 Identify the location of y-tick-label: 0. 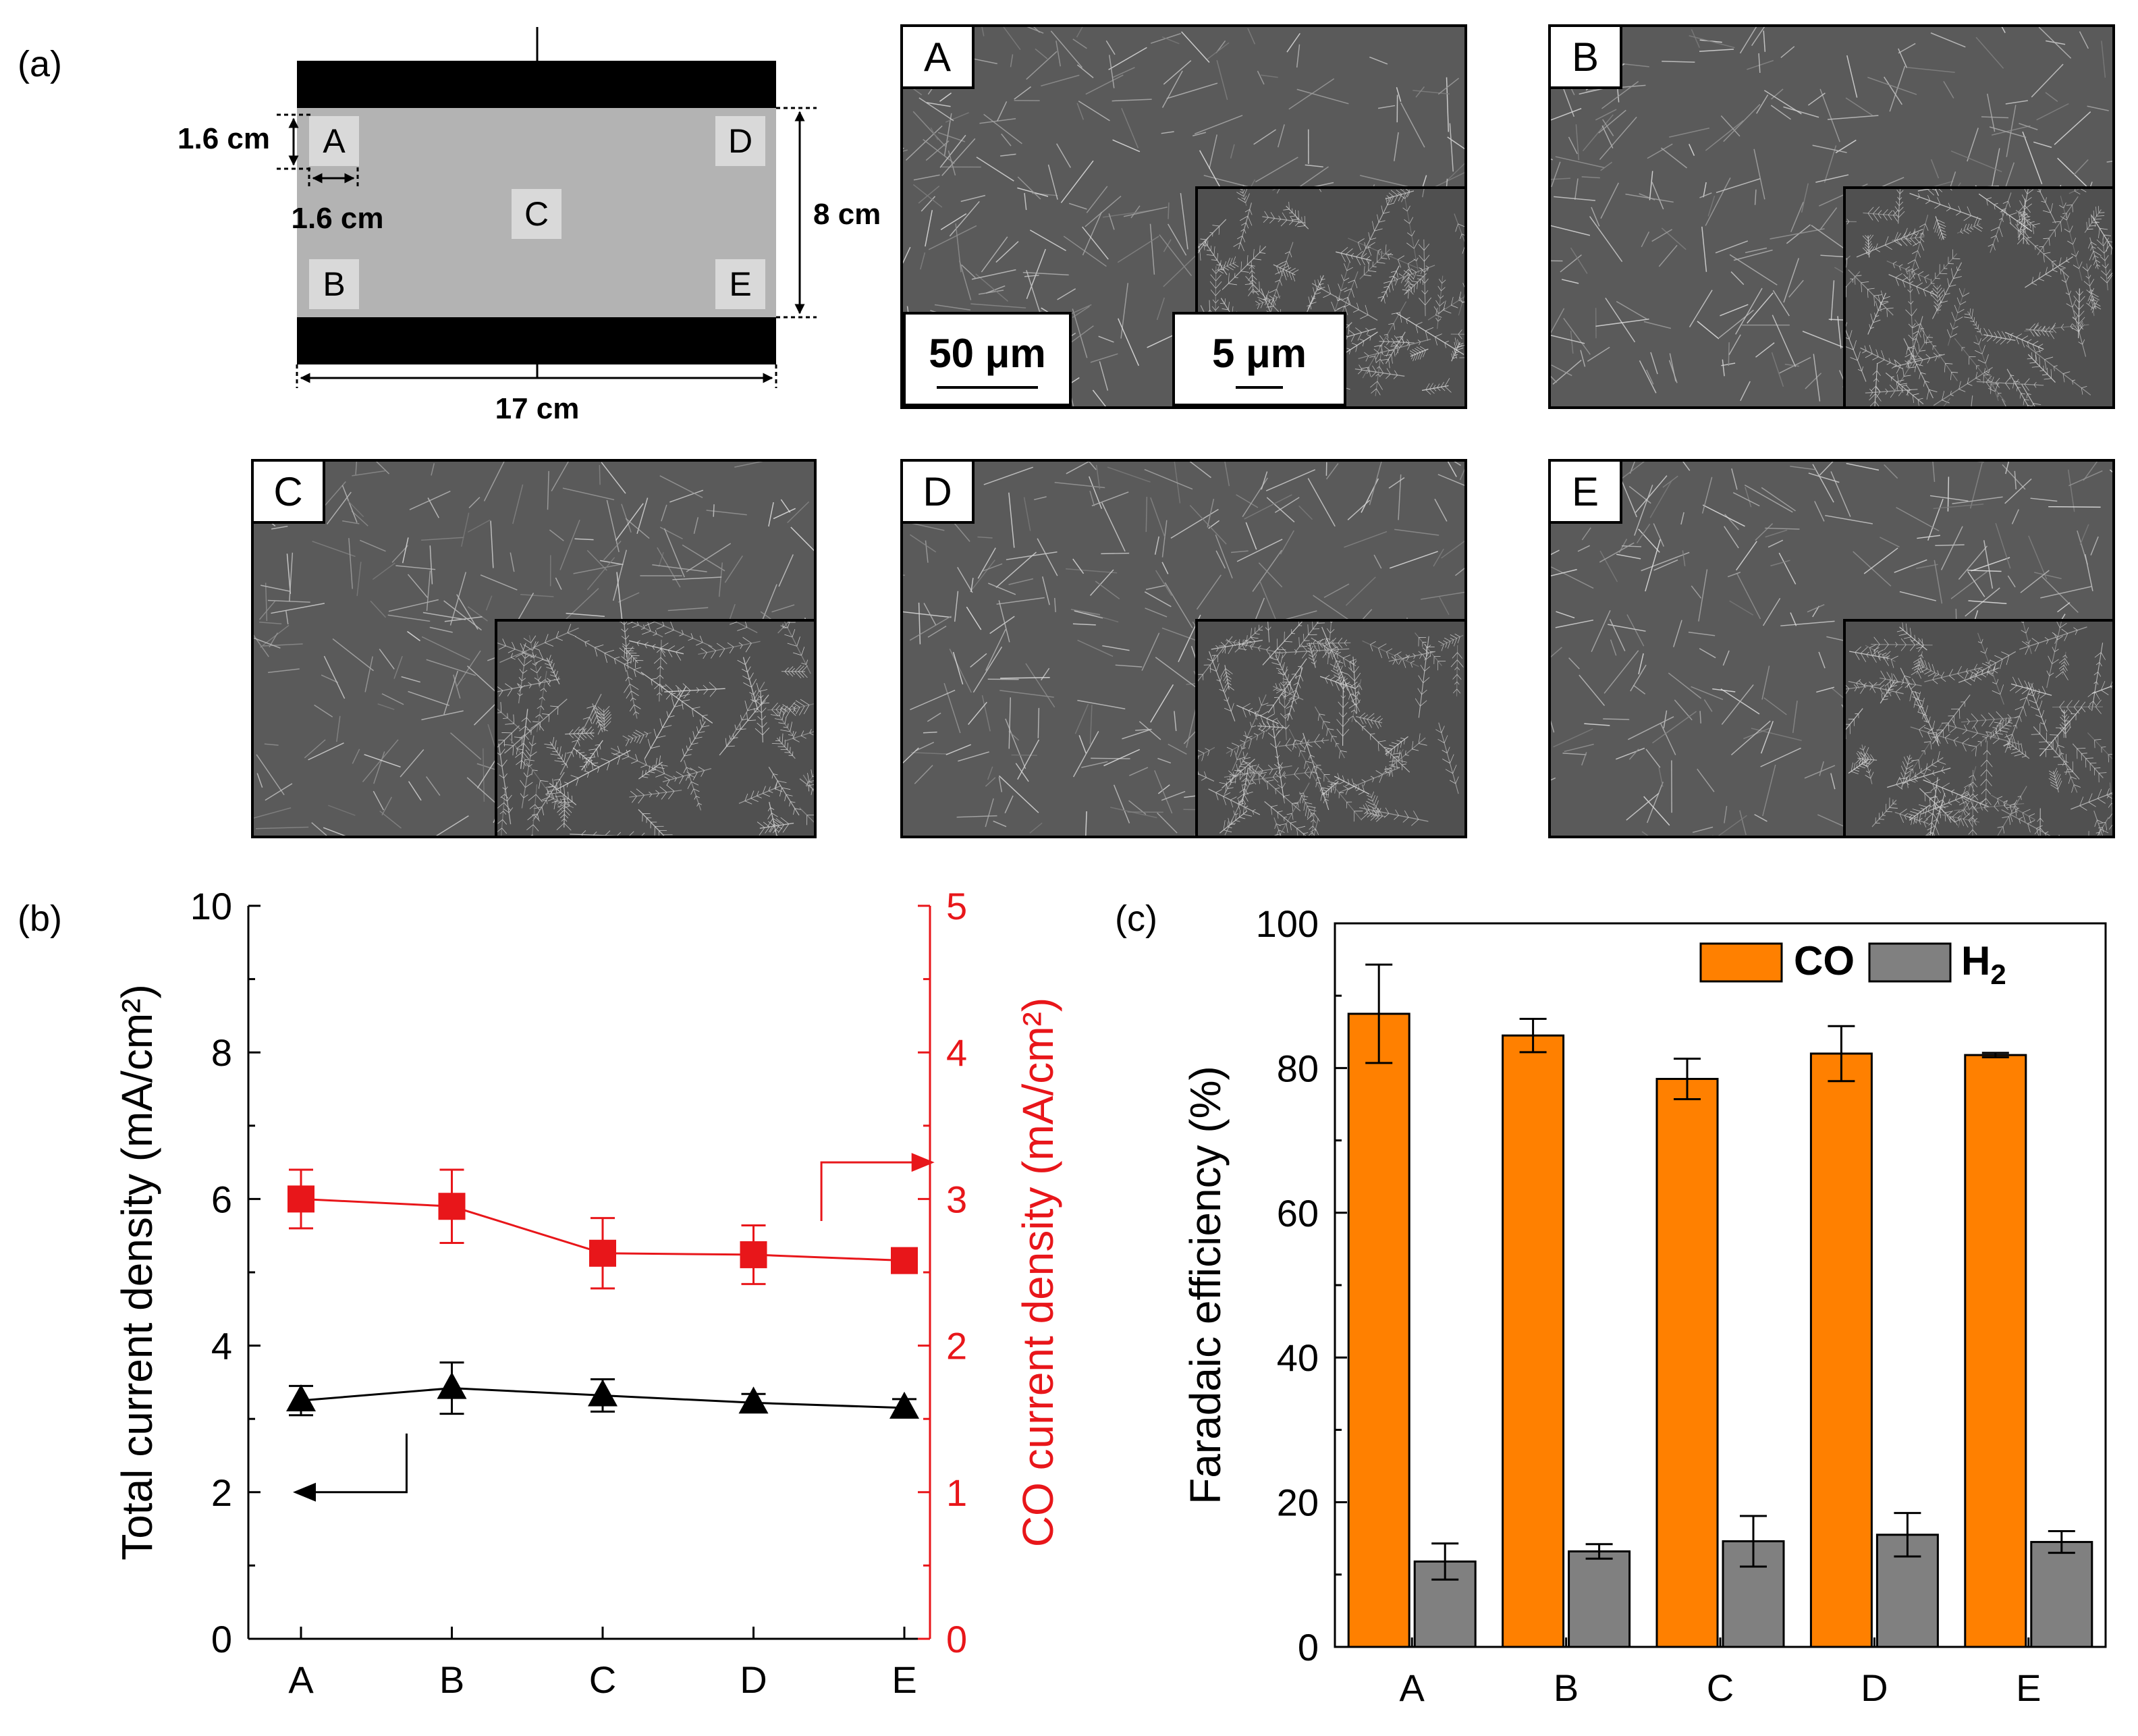
(1308, 1648).